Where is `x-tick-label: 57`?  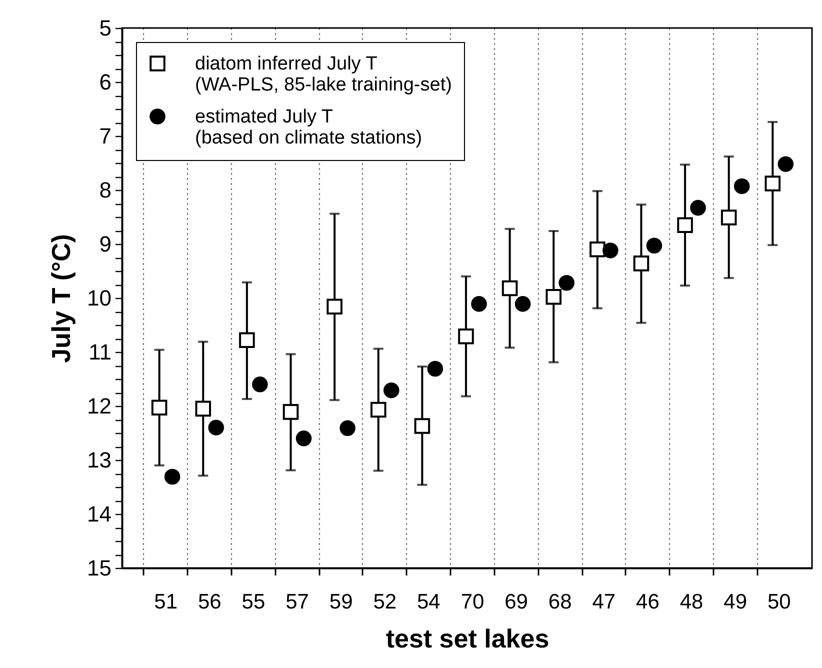
x-tick-label: 57 is located at coordinates (297, 602).